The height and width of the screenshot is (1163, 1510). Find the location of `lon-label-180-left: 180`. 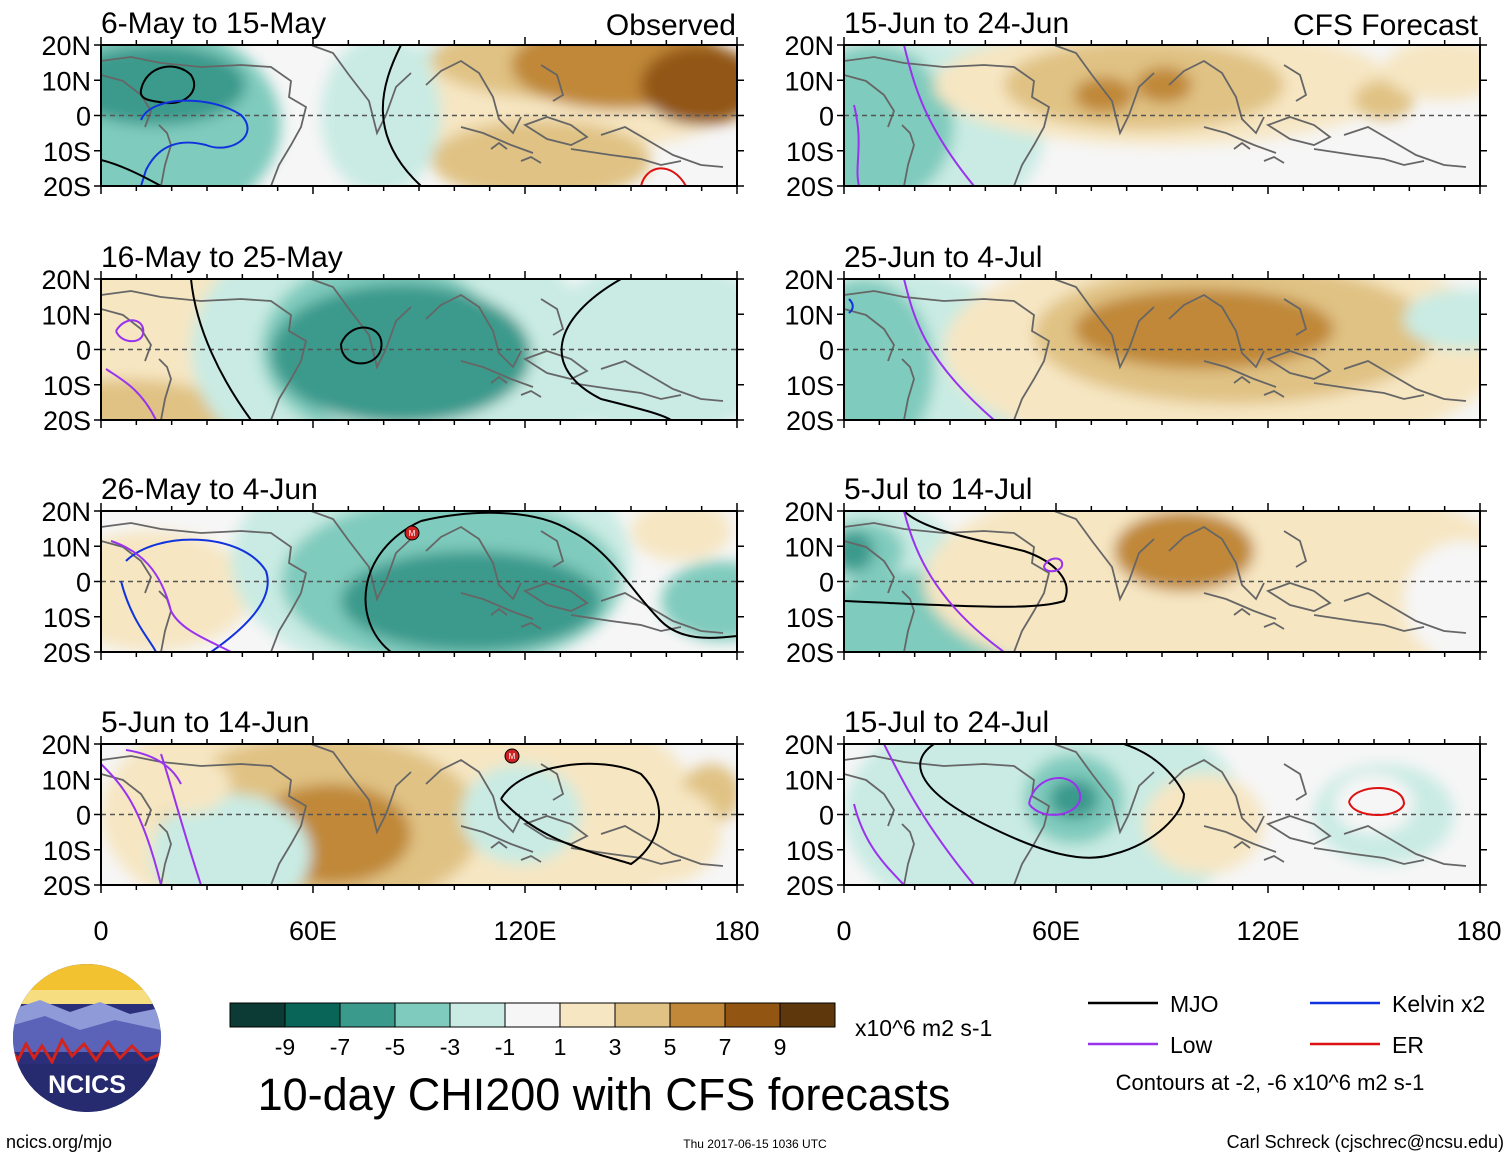

lon-label-180-left: 180 is located at coordinates (736, 931).